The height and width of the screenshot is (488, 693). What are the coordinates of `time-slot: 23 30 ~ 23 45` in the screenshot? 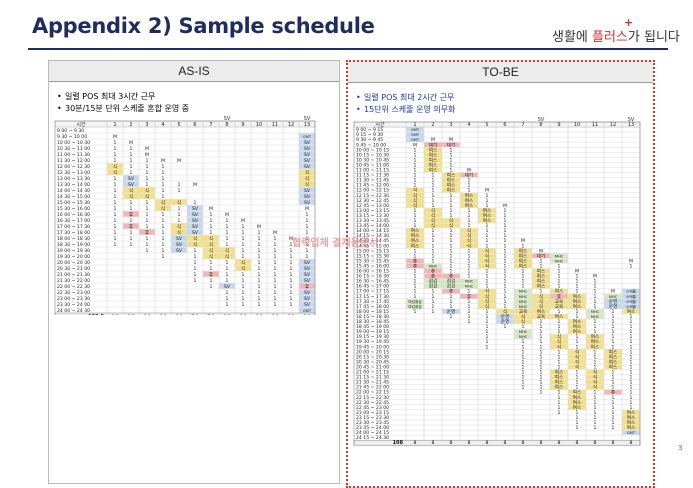 It's located at (372, 423).